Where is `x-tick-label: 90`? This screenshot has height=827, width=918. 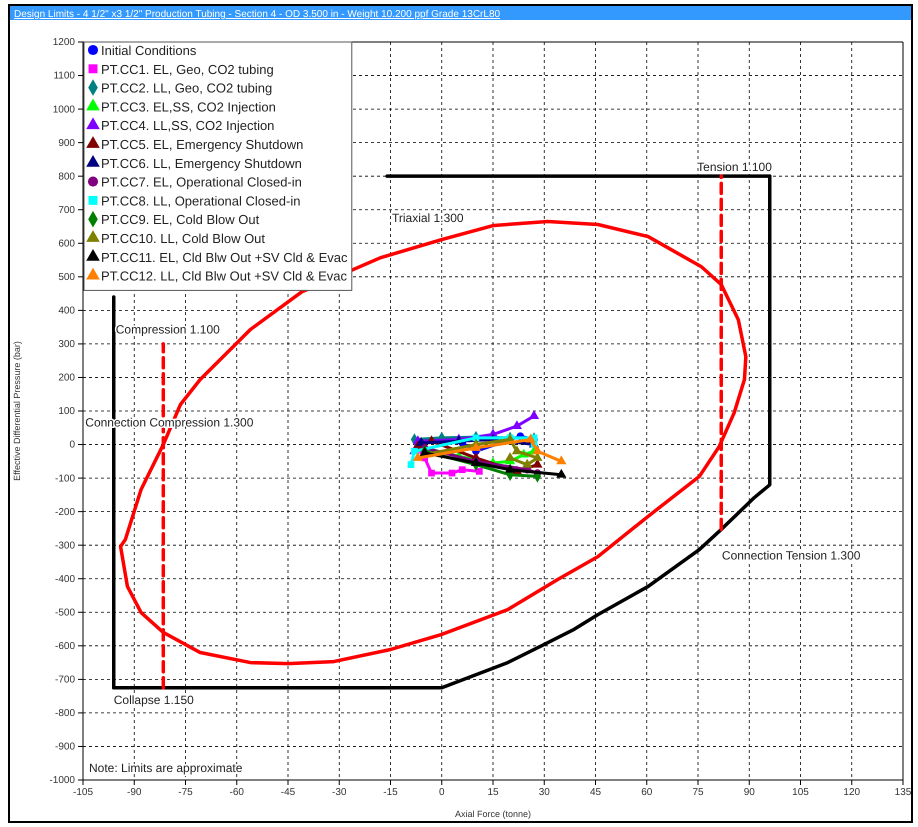
x-tick-label: 90 is located at coordinates (750, 792).